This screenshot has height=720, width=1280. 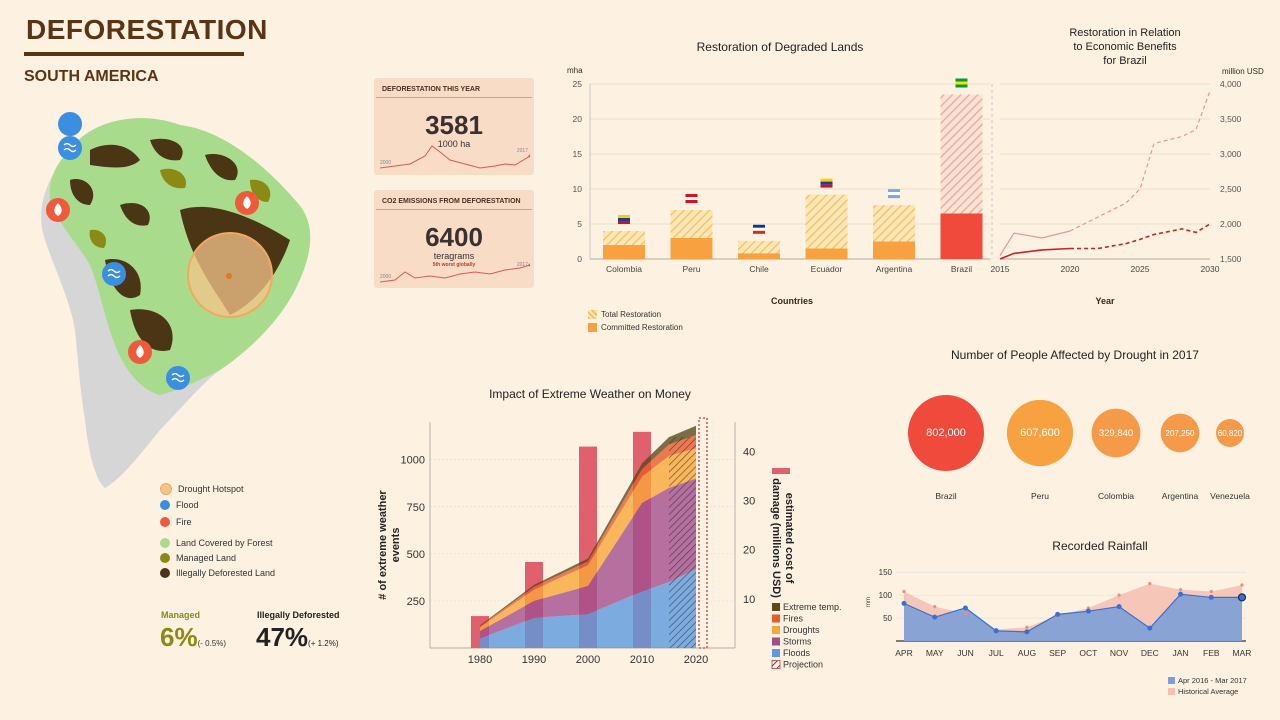 I want to click on weather-legend-label: Droughts, so click(x=801, y=630).